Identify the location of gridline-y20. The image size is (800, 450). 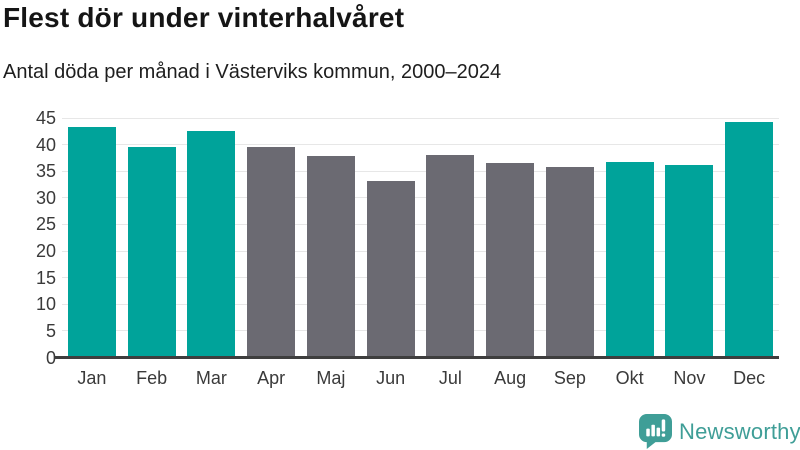
(420, 251).